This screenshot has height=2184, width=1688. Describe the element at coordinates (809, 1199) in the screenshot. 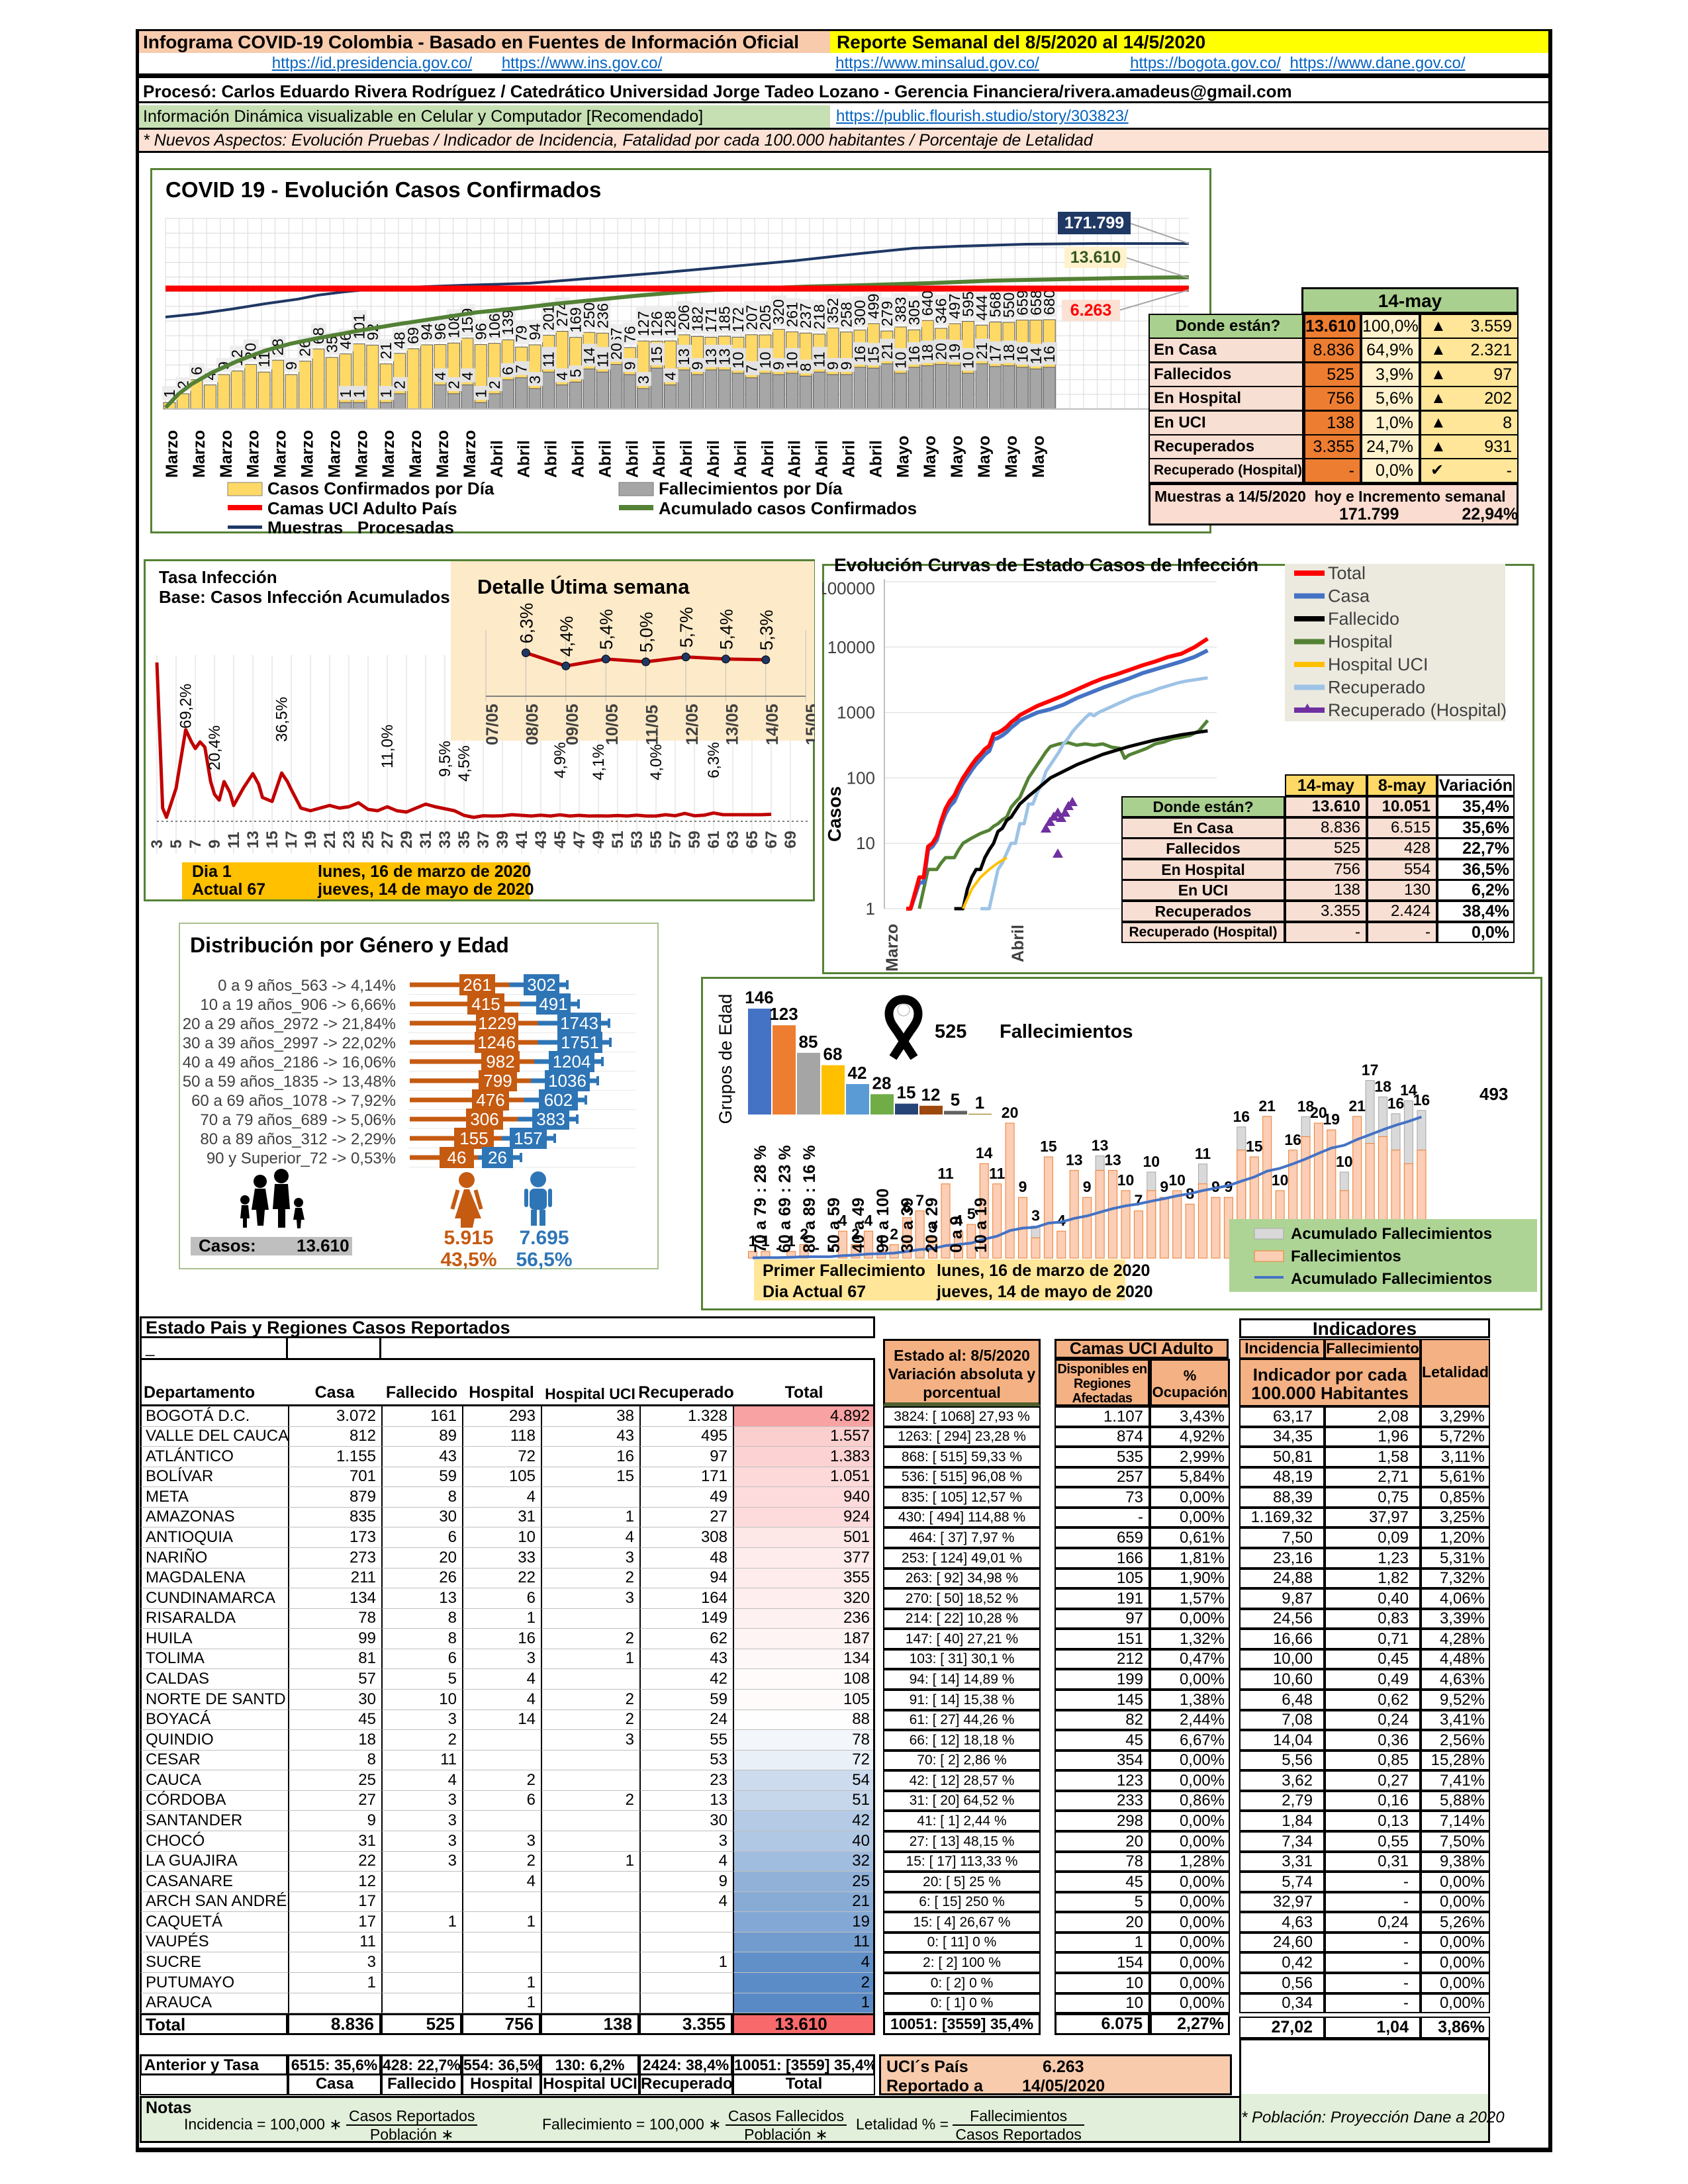

I see `svg-text: 80 a 89 : 16 %` at that location.